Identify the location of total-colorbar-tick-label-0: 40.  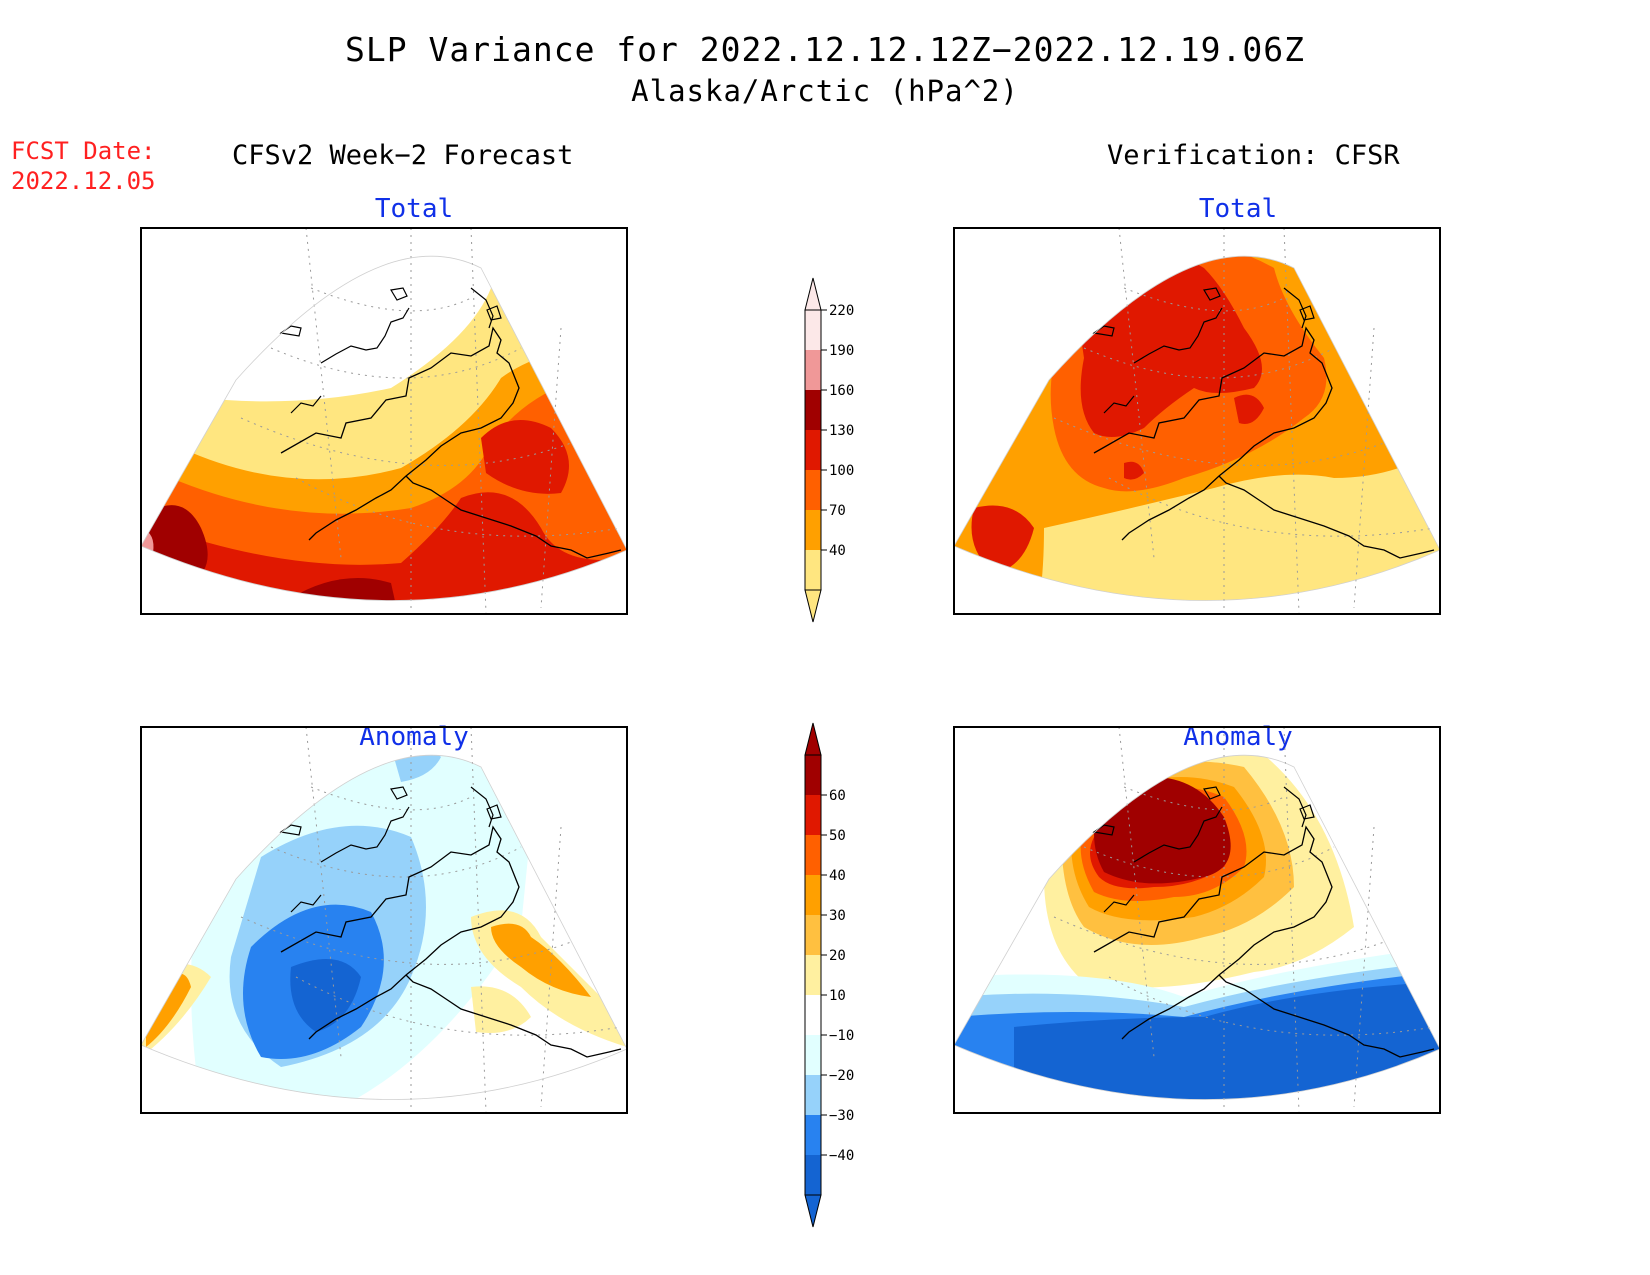
(837, 551).